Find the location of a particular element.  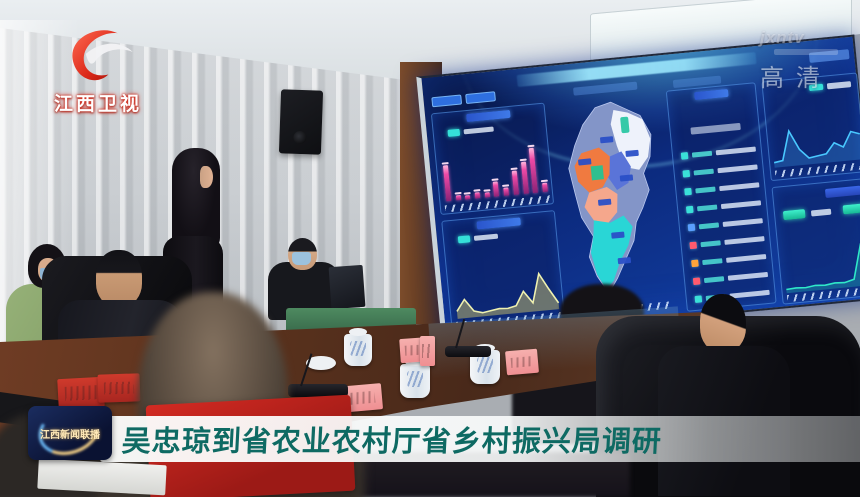

presenter-face is located at coordinates (206, 177).